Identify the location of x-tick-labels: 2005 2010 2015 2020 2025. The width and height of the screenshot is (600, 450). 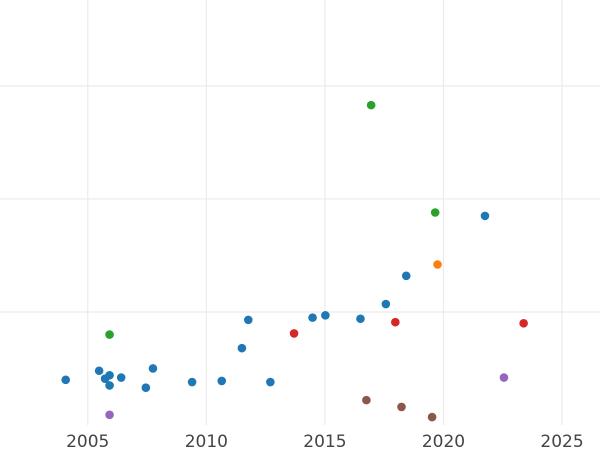
(325, 441).